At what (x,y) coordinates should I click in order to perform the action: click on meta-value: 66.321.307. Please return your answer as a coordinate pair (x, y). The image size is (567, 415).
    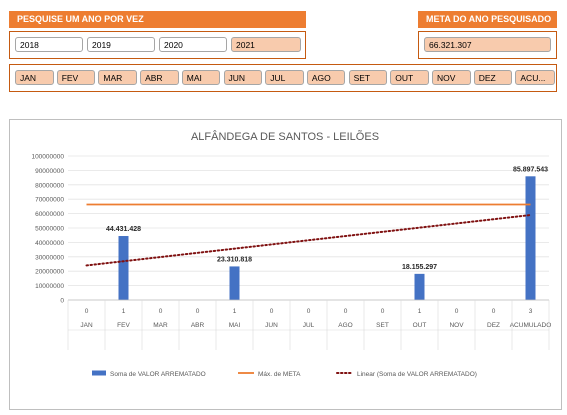
    Looking at the image, I should click on (487, 44).